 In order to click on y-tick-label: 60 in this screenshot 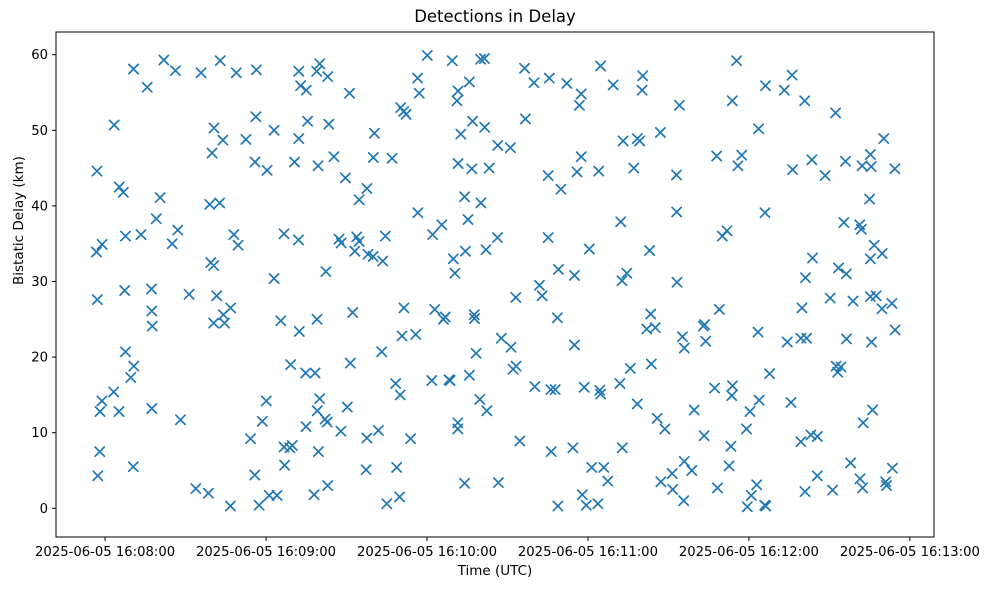, I will do `click(39, 55)`.